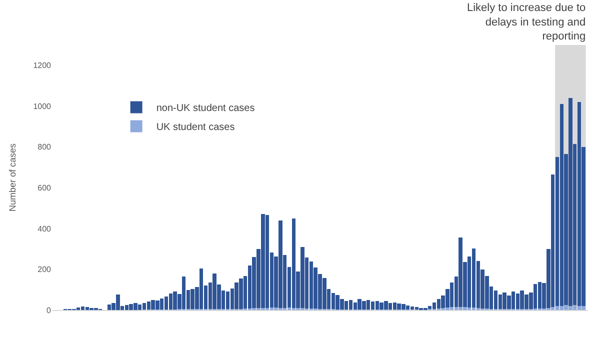 Image resolution: width=600 pixels, height=350 pixels. Describe the element at coordinates (195, 128) in the screenshot. I see `legend-label: UK student cases` at that location.